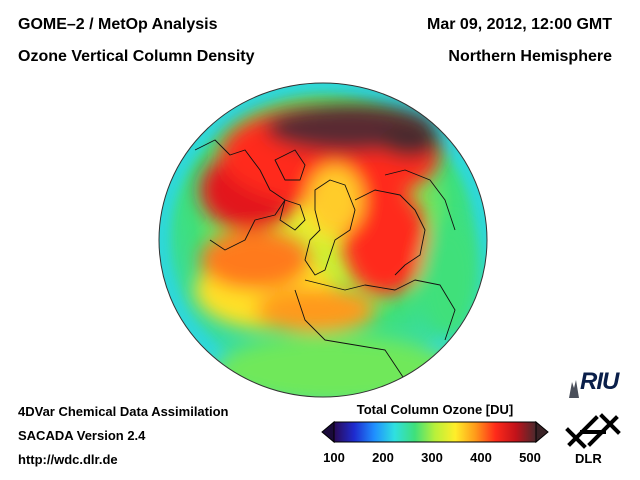 Image resolution: width=640 pixels, height=480 pixels. What do you see at coordinates (123, 411) in the screenshot?
I see `footer-method: 4DVar Chemical Data Assimilation` at bounding box center [123, 411].